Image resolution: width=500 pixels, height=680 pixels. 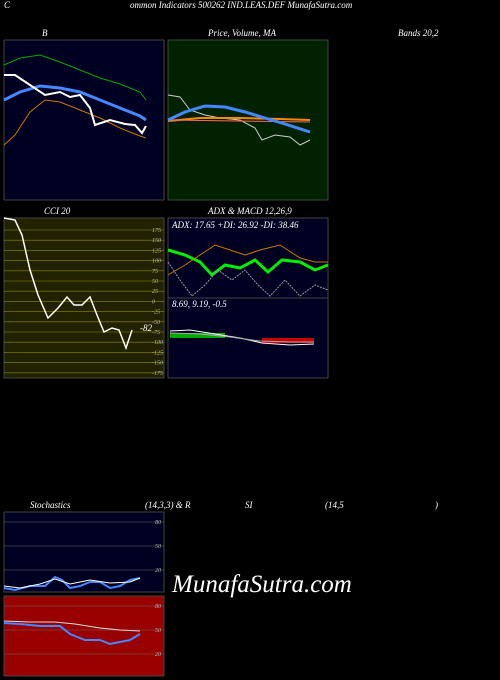 I want to click on y-tick-label: -50, so click(x=156, y=323).